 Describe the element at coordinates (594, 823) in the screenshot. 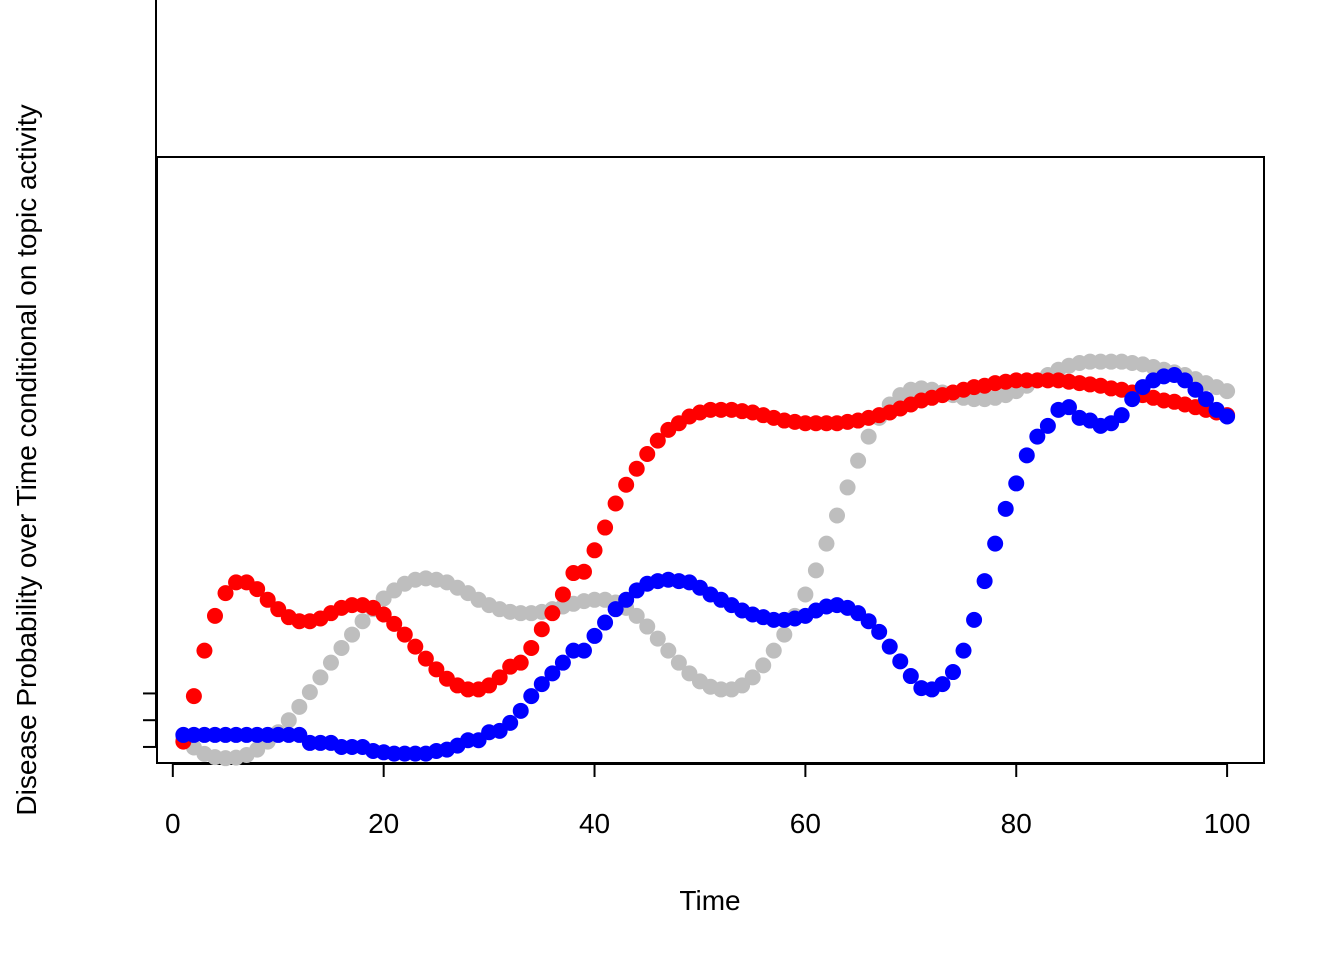

I see `x-tick-label: 40` at that location.